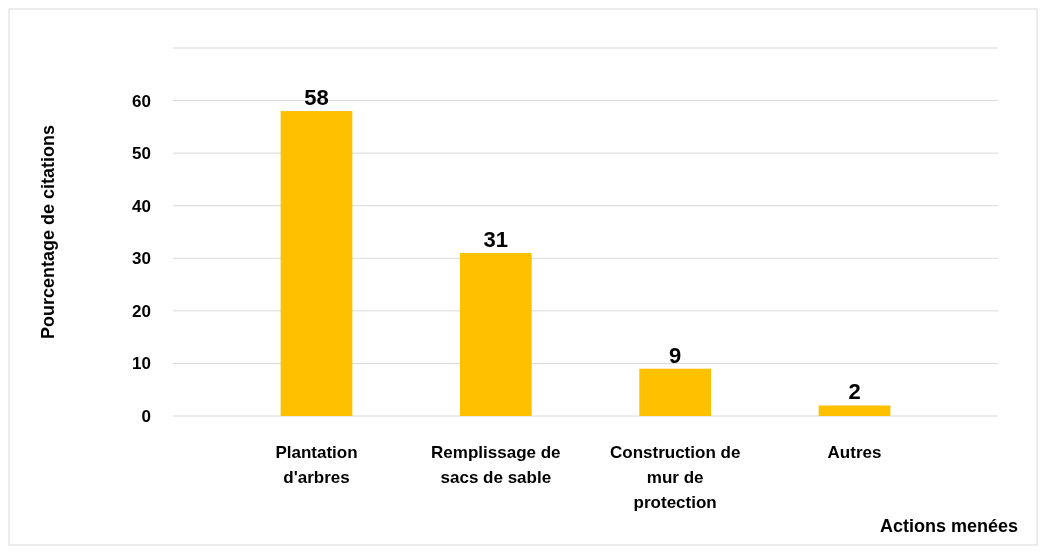 The image size is (1048, 555). Describe the element at coordinates (496, 465) in the screenshot. I see `x-tick-label: Remplissage de sacs de sable` at that location.